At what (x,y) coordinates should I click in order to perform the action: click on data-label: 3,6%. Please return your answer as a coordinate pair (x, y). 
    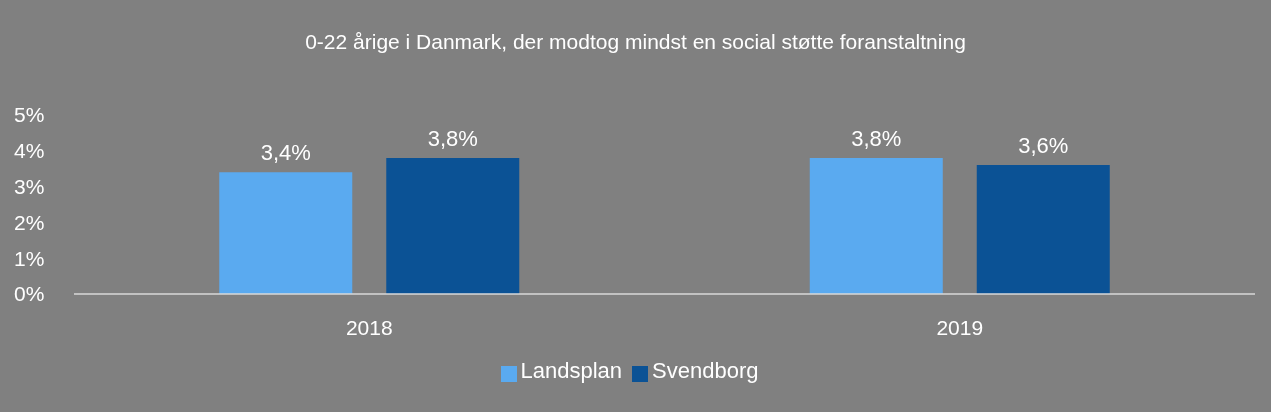
    Looking at the image, I should click on (1043, 146).